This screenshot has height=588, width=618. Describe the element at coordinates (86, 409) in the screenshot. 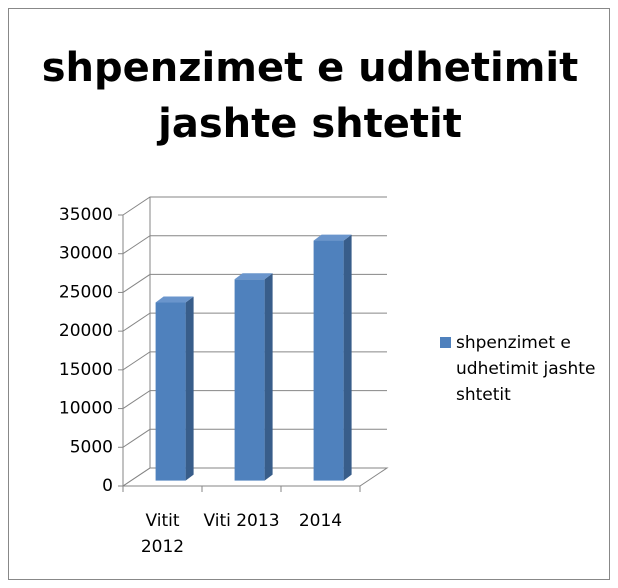

I see `y-tick-label: 10000` at that location.